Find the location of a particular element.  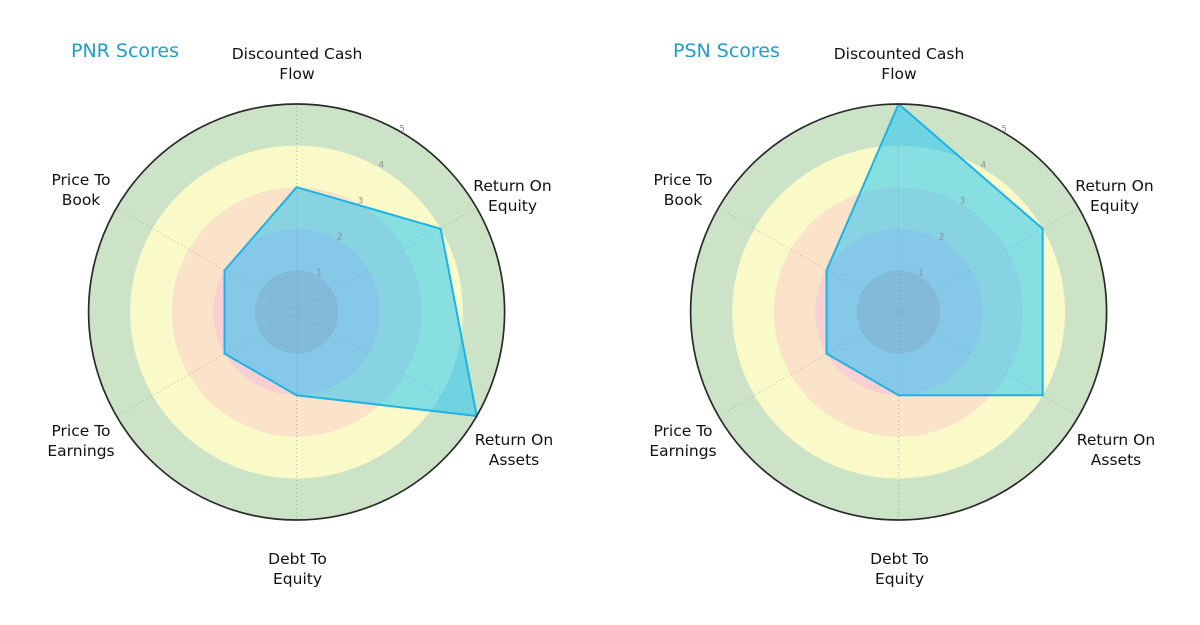

chart-title-pnr: PNR Scores is located at coordinates (125, 51).